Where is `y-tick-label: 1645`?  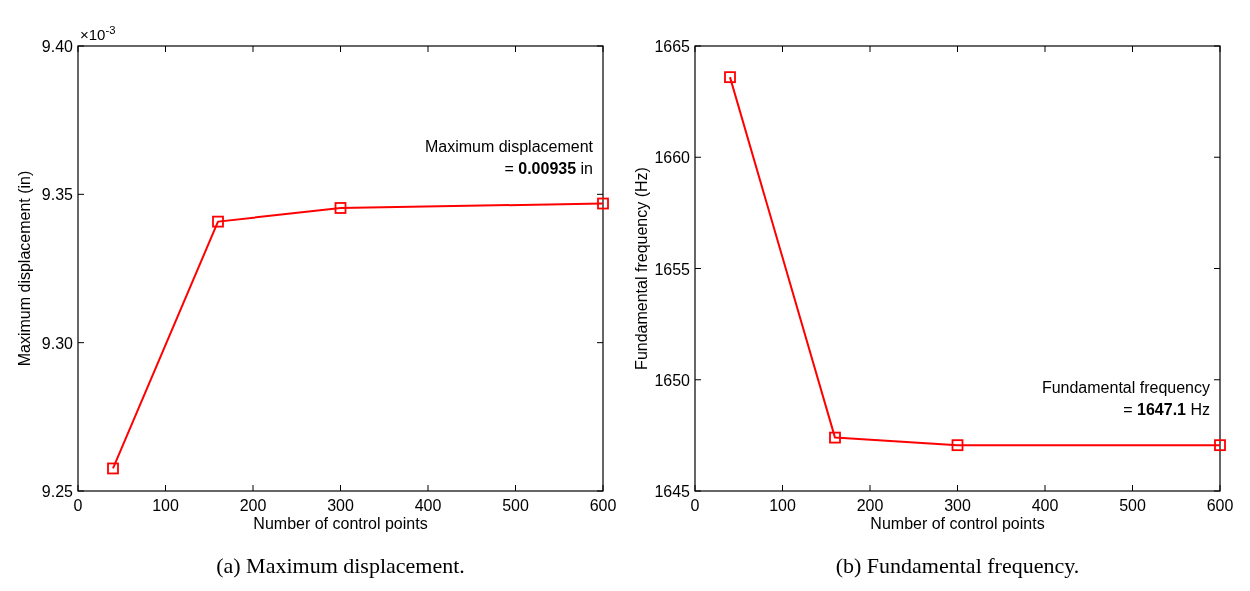 y-tick-label: 1645 is located at coordinates (672, 491).